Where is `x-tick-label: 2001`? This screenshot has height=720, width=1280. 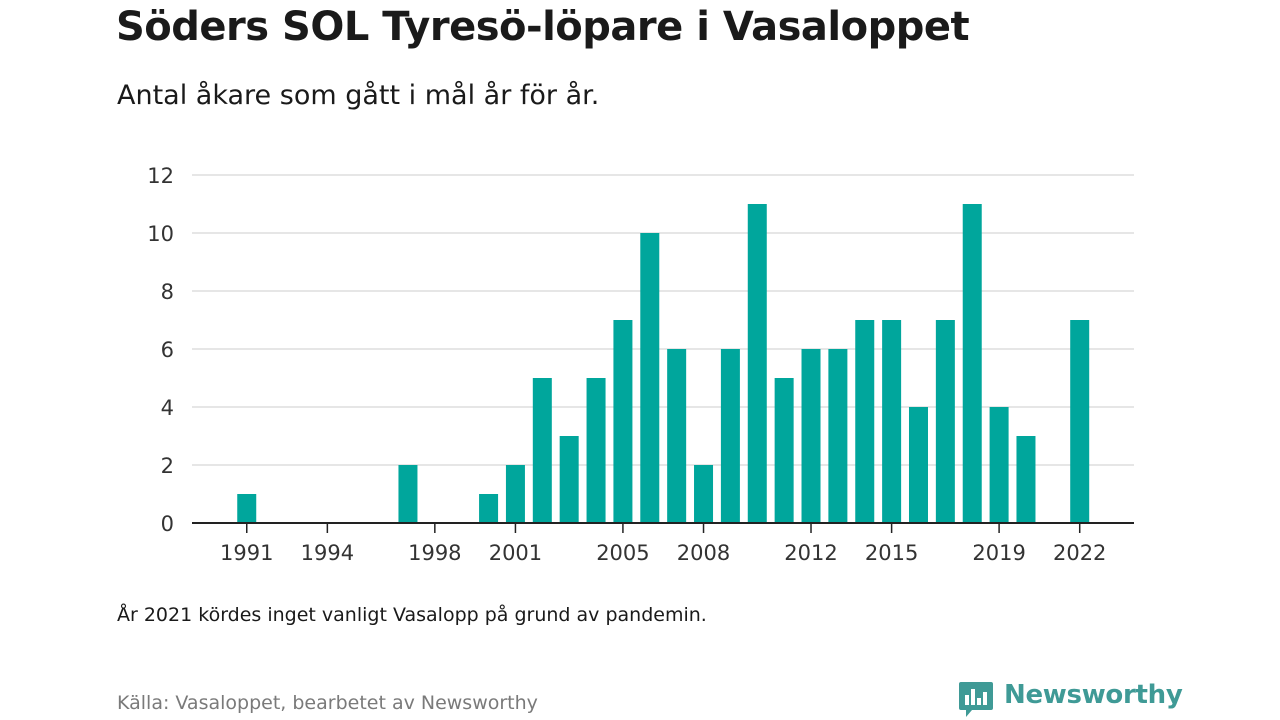
x-tick-label: 2001 is located at coordinates (515, 553).